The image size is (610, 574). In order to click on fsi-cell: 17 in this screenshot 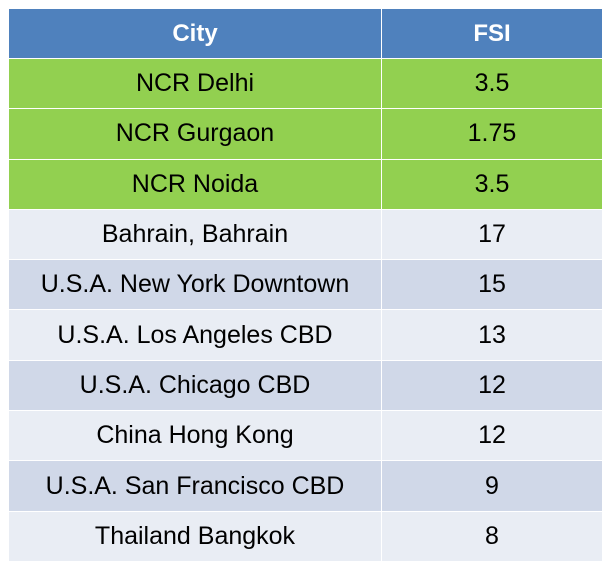, I will do `click(492, 234)`.